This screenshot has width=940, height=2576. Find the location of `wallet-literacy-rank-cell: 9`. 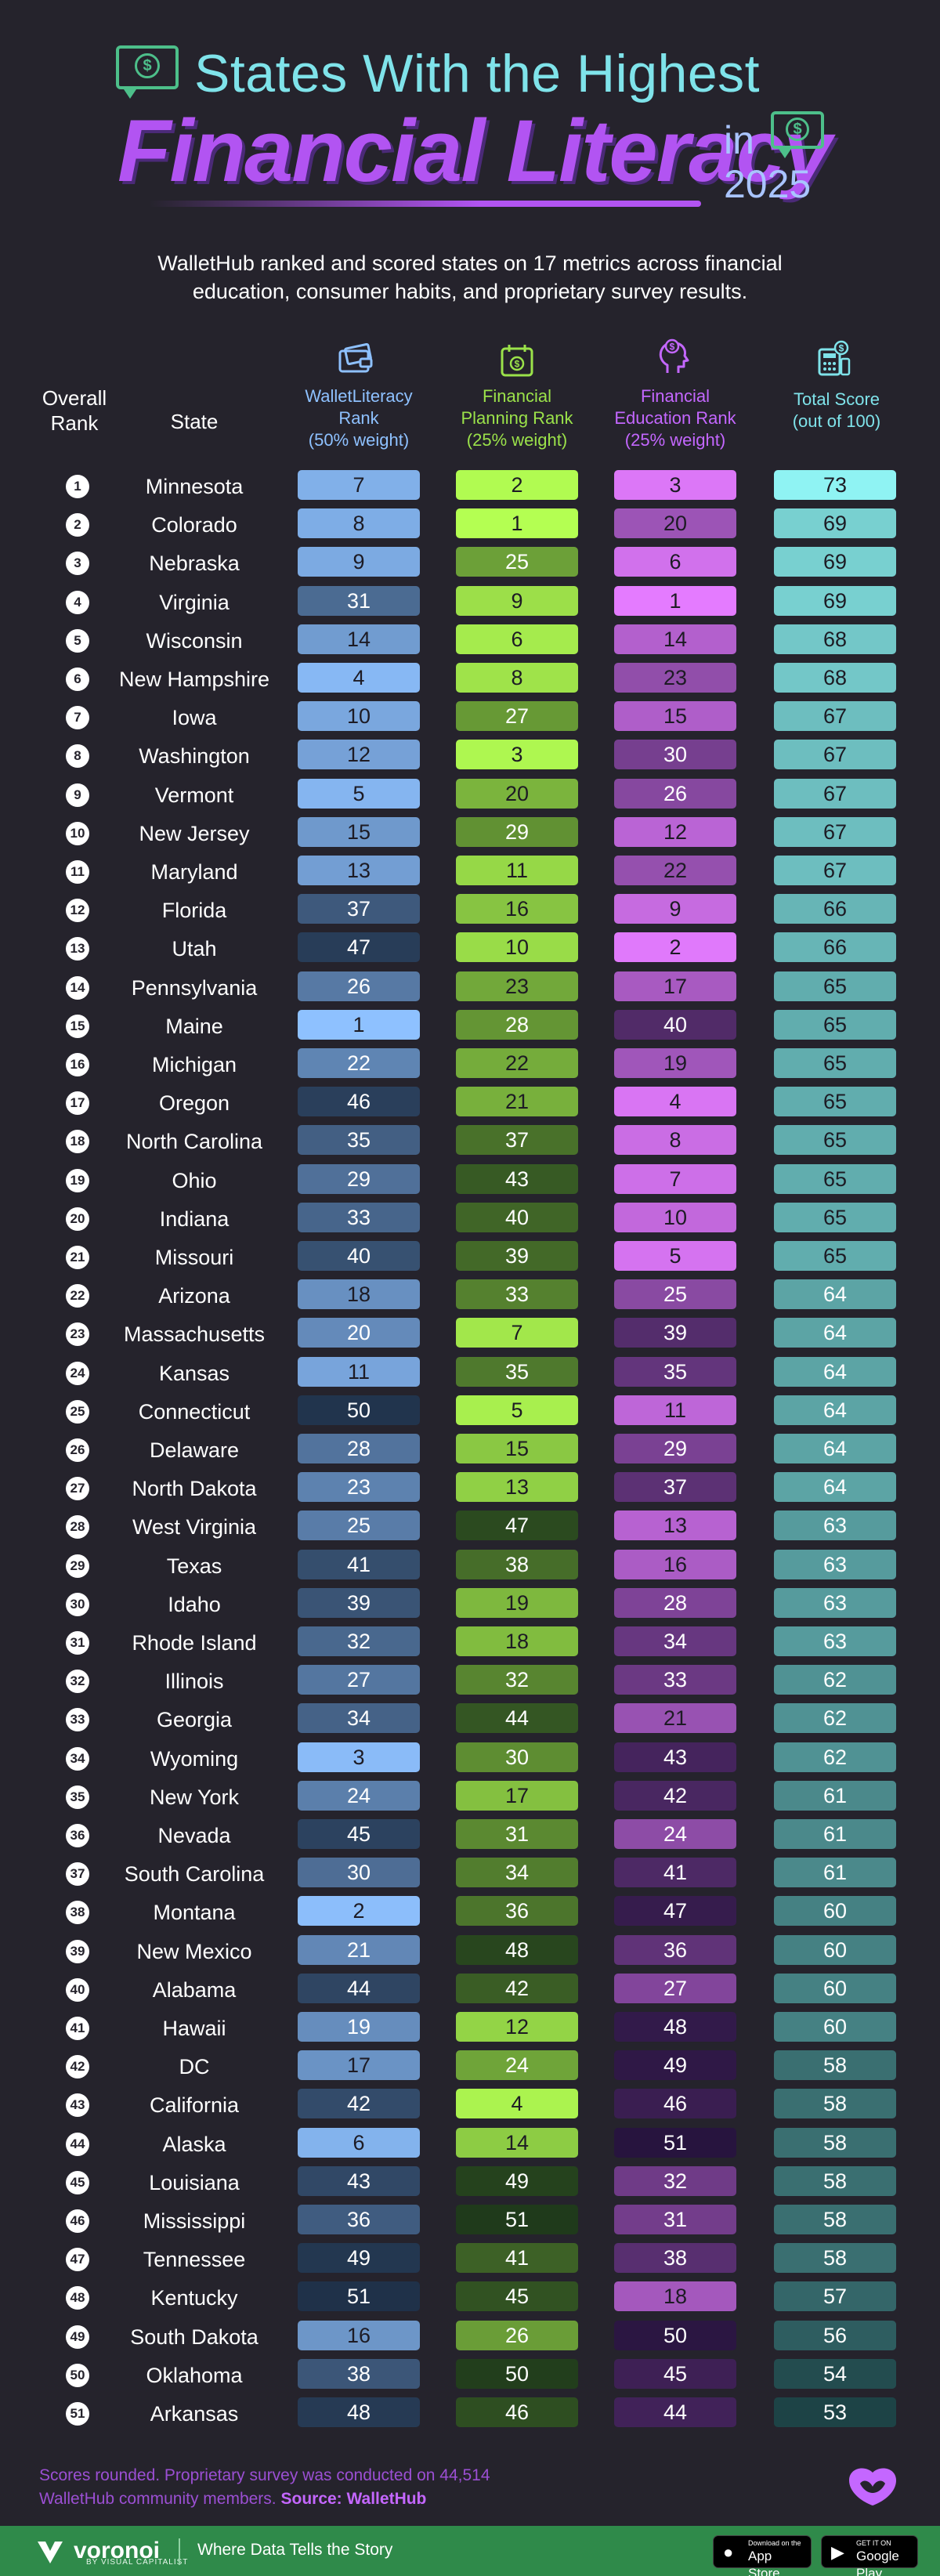

wallet-literacy-rank-cell: 9 is located at coordinates (359, 562).